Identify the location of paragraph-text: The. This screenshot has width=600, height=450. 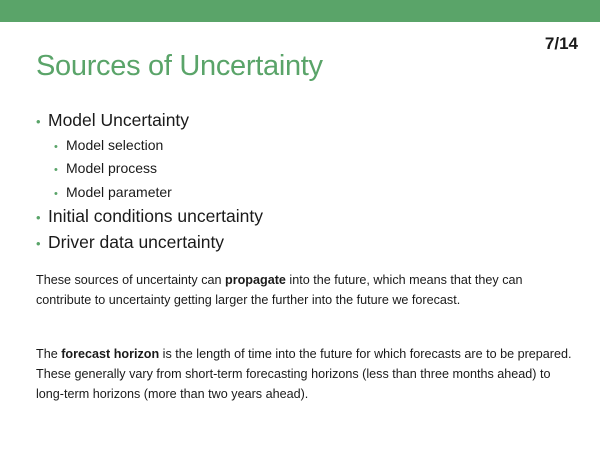
(49, 354).